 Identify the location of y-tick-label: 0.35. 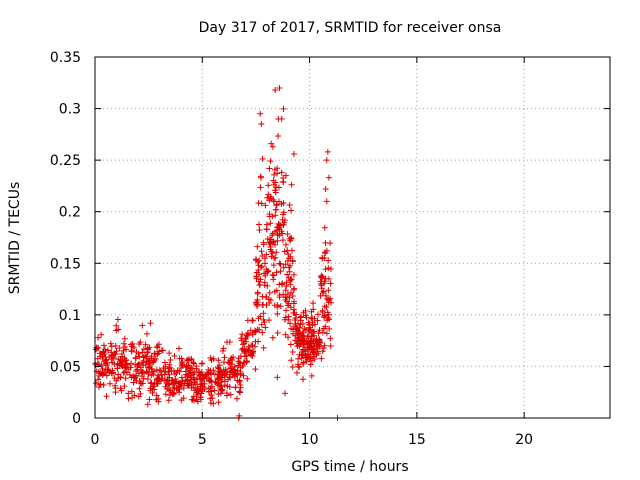
(65, 58).